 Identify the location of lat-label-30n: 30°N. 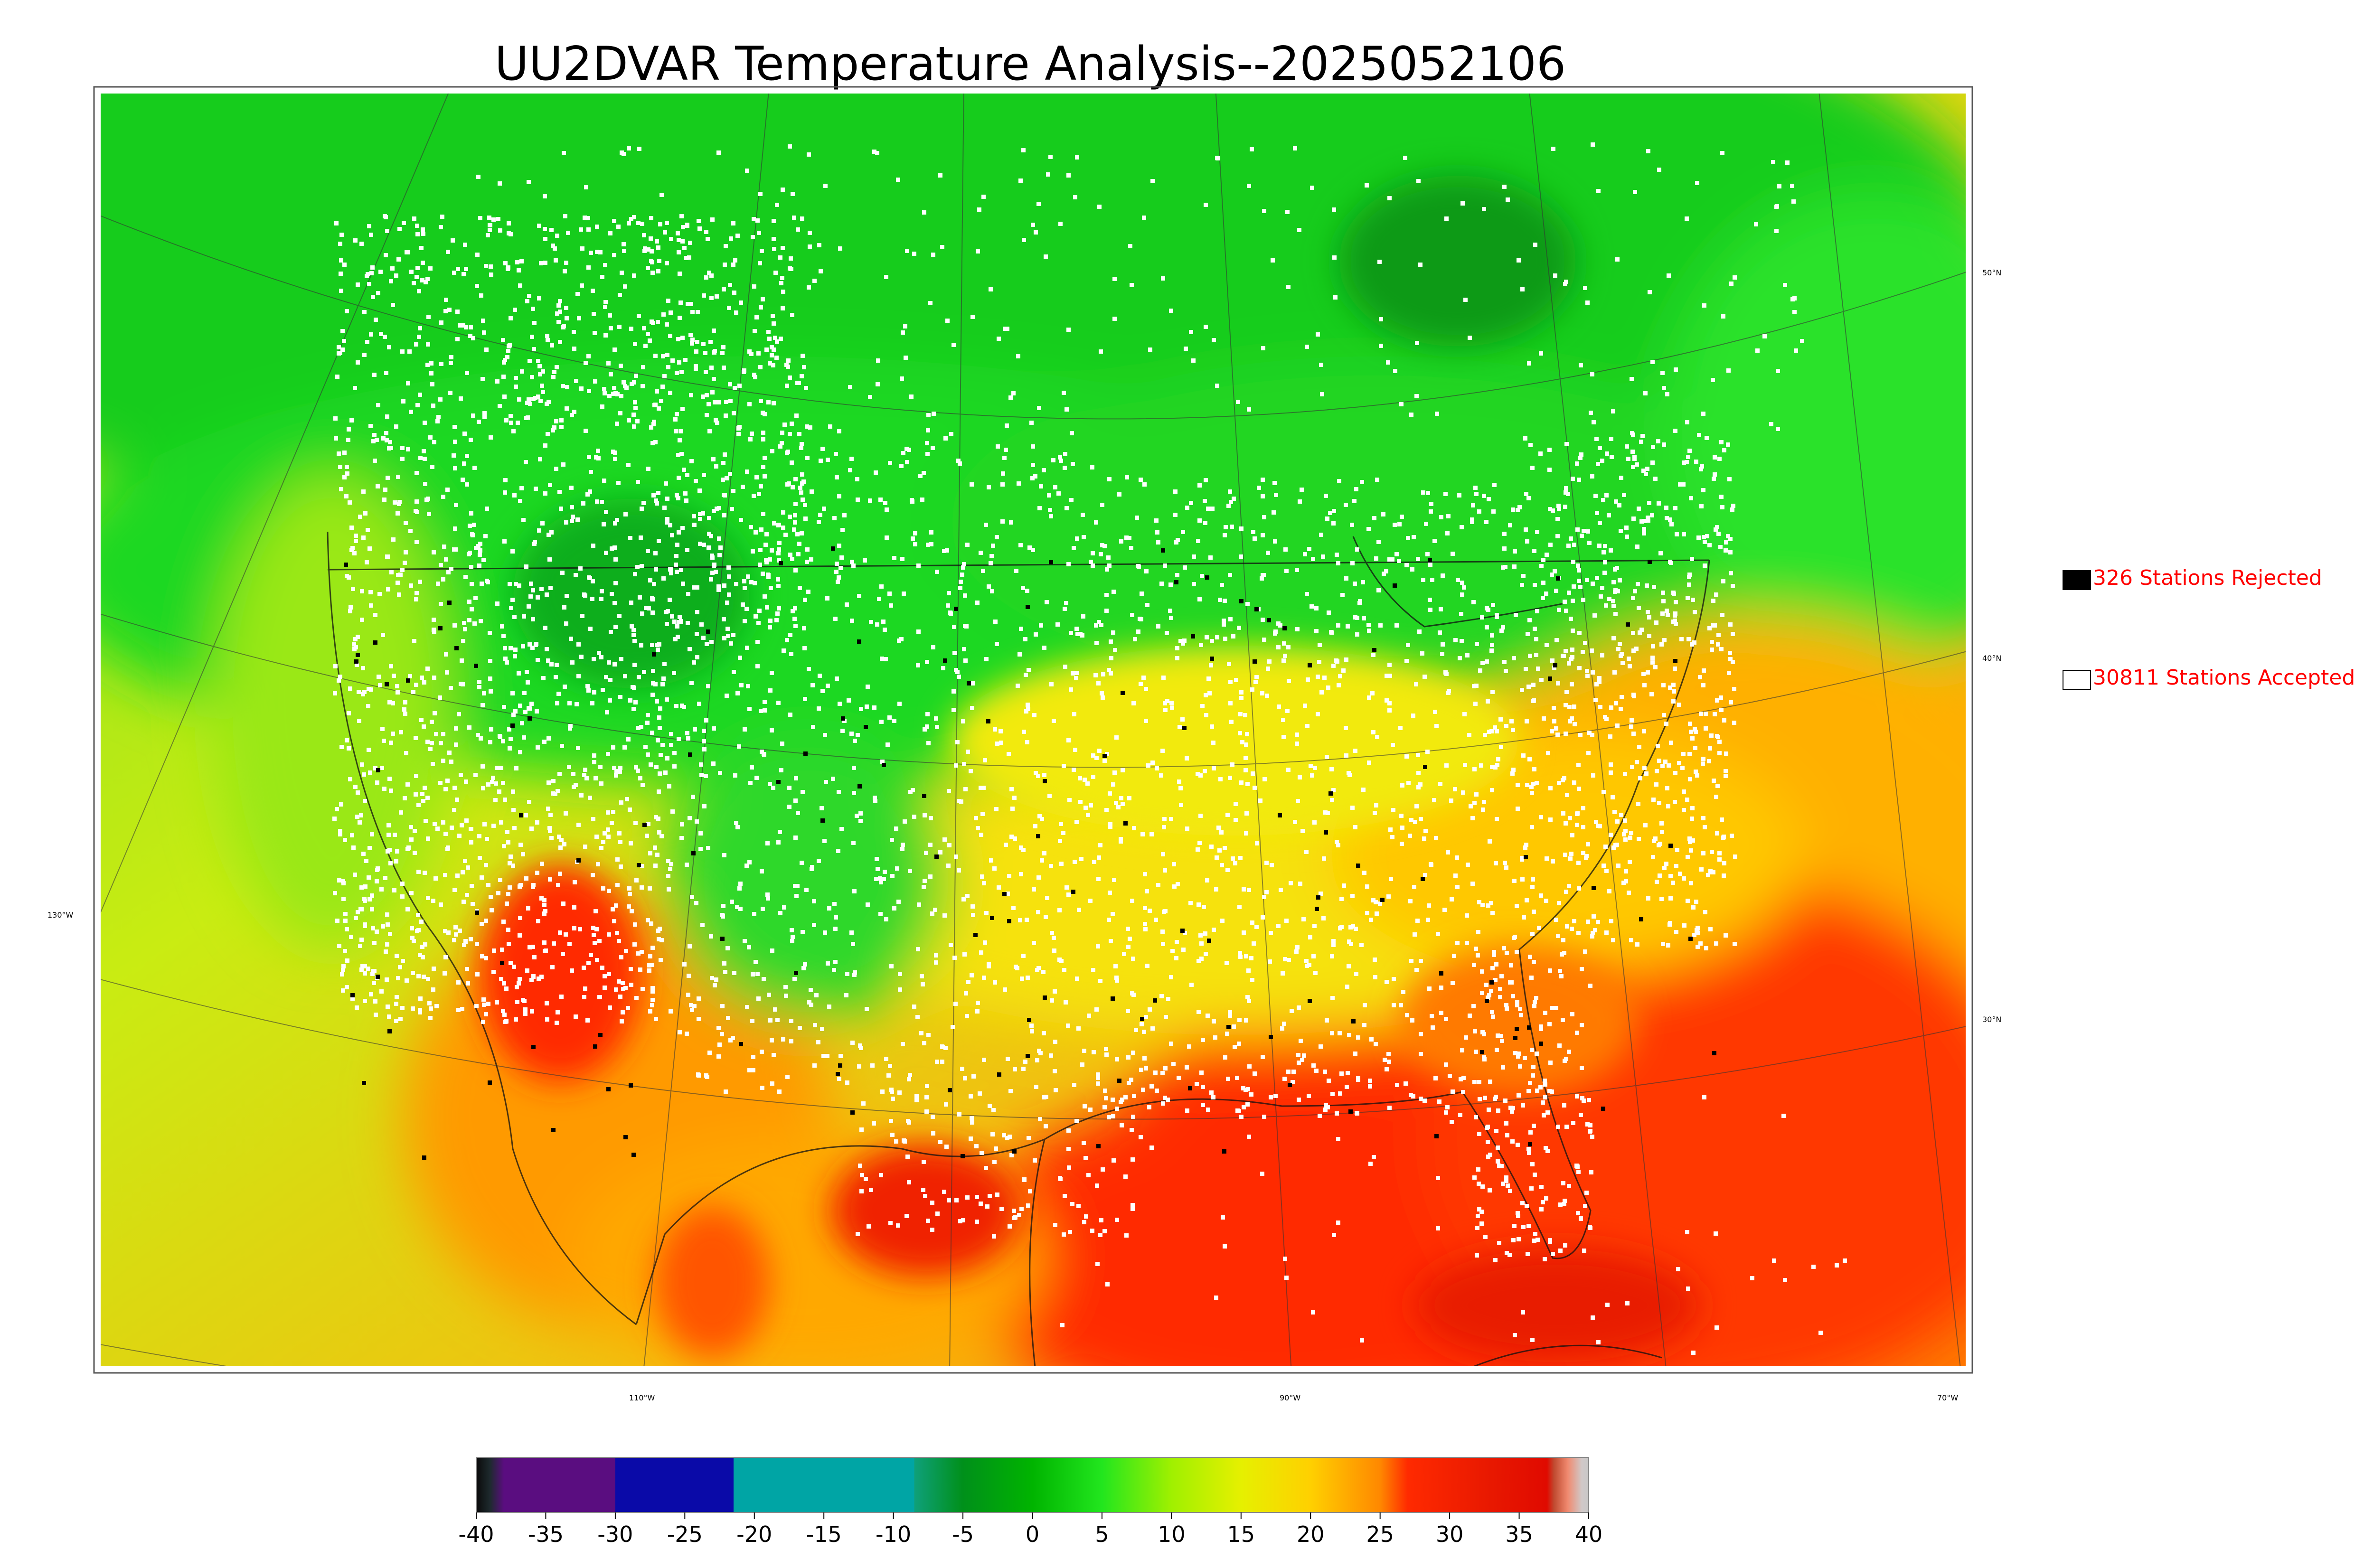
(1991, 1020).